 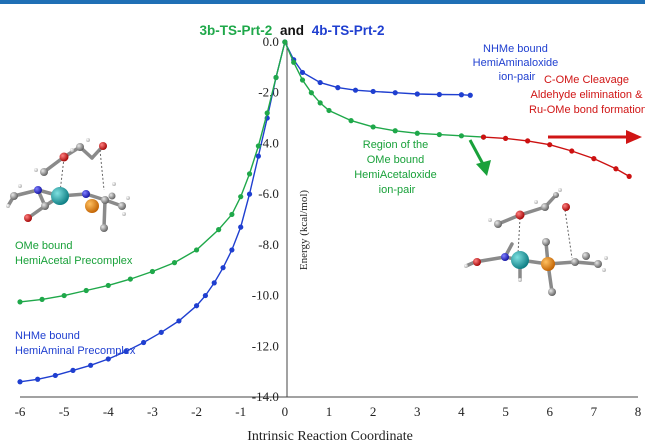 I want to click on series-line, so click(x=556, y=157).